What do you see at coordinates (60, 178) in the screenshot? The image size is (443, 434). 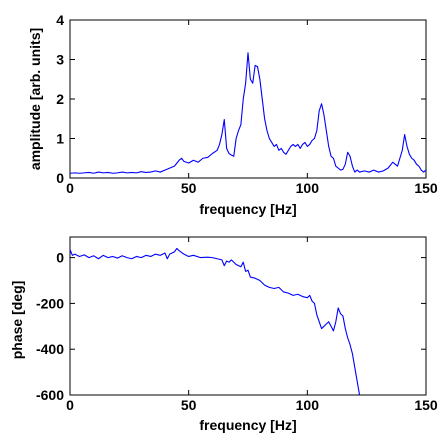 I see `amplitude-y-tick-label: 0` at bounding box center [60, 178].